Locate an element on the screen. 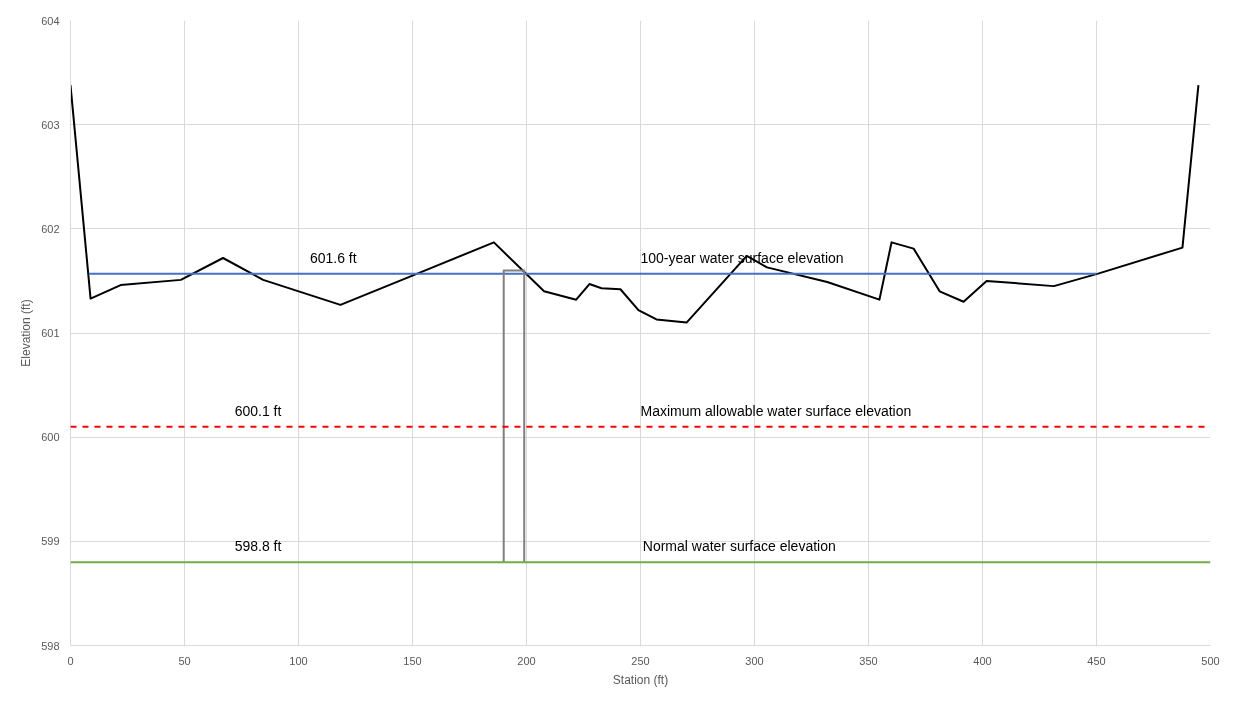 The height and width of the screenshot is (715, 1252). y-tick-label: 598 is located at coordinates (50, 645).